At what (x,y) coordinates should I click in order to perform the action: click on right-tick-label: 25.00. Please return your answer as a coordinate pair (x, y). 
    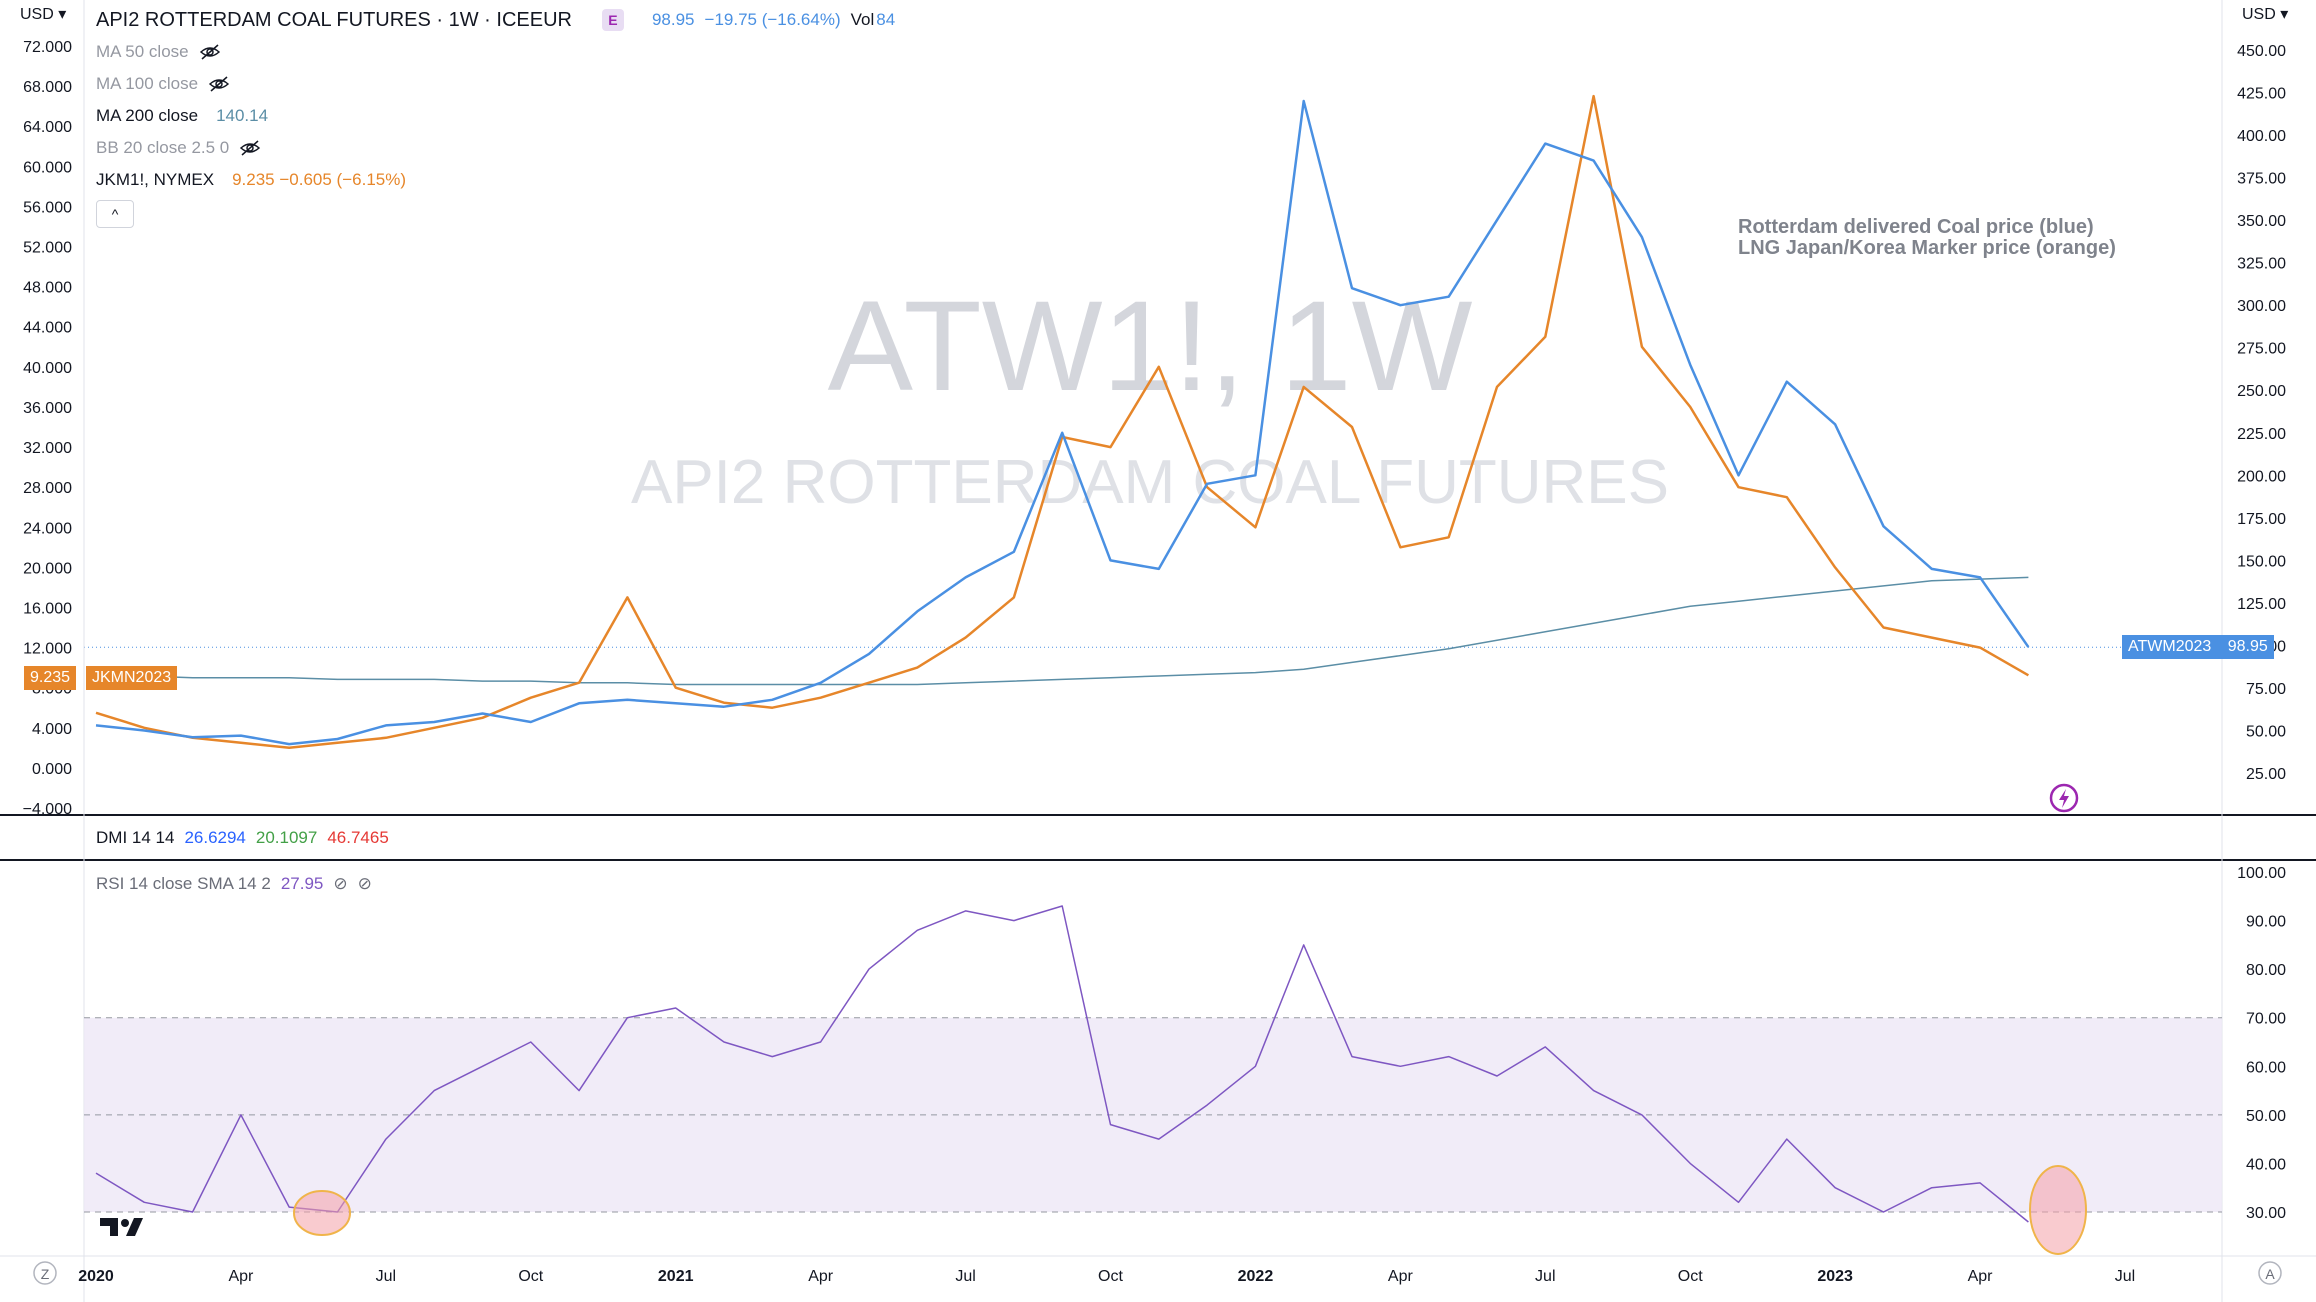
    Looking at the image, I should click on (2266, 774).